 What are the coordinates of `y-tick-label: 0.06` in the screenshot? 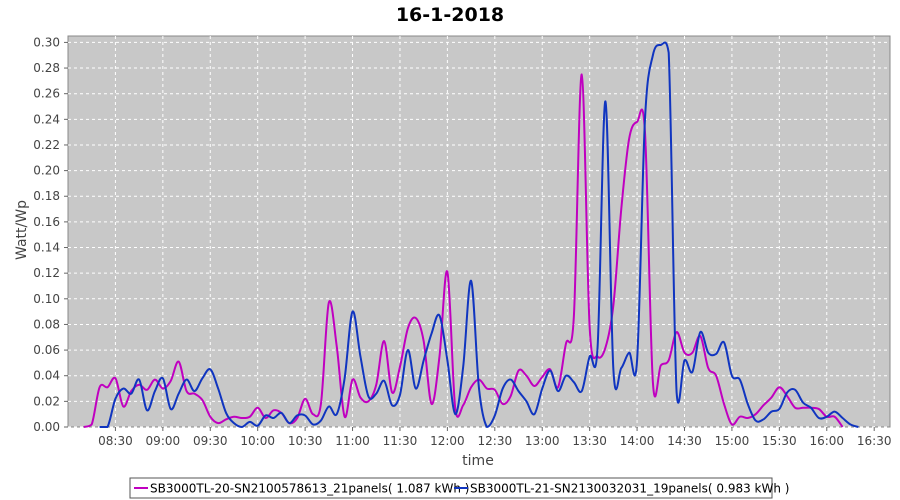 It's located at (46, 350).